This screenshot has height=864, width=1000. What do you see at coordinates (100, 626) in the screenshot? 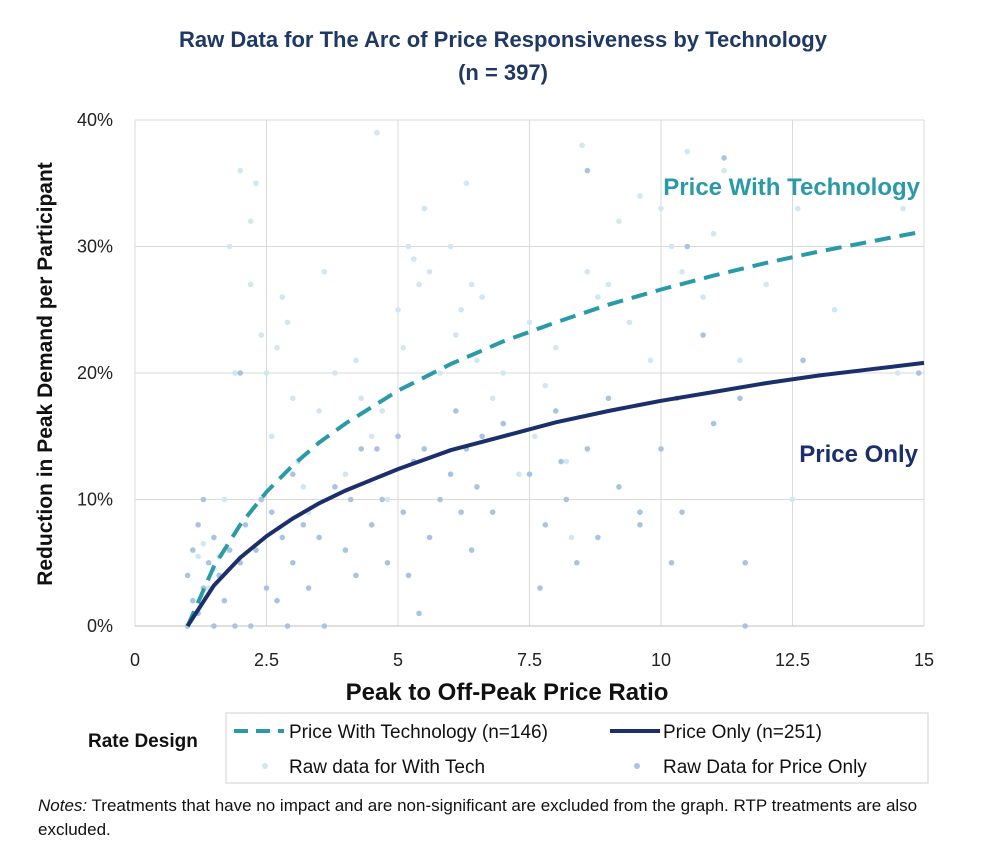
I see `y-tick-label: 0%` at bounding box center [100, 626].